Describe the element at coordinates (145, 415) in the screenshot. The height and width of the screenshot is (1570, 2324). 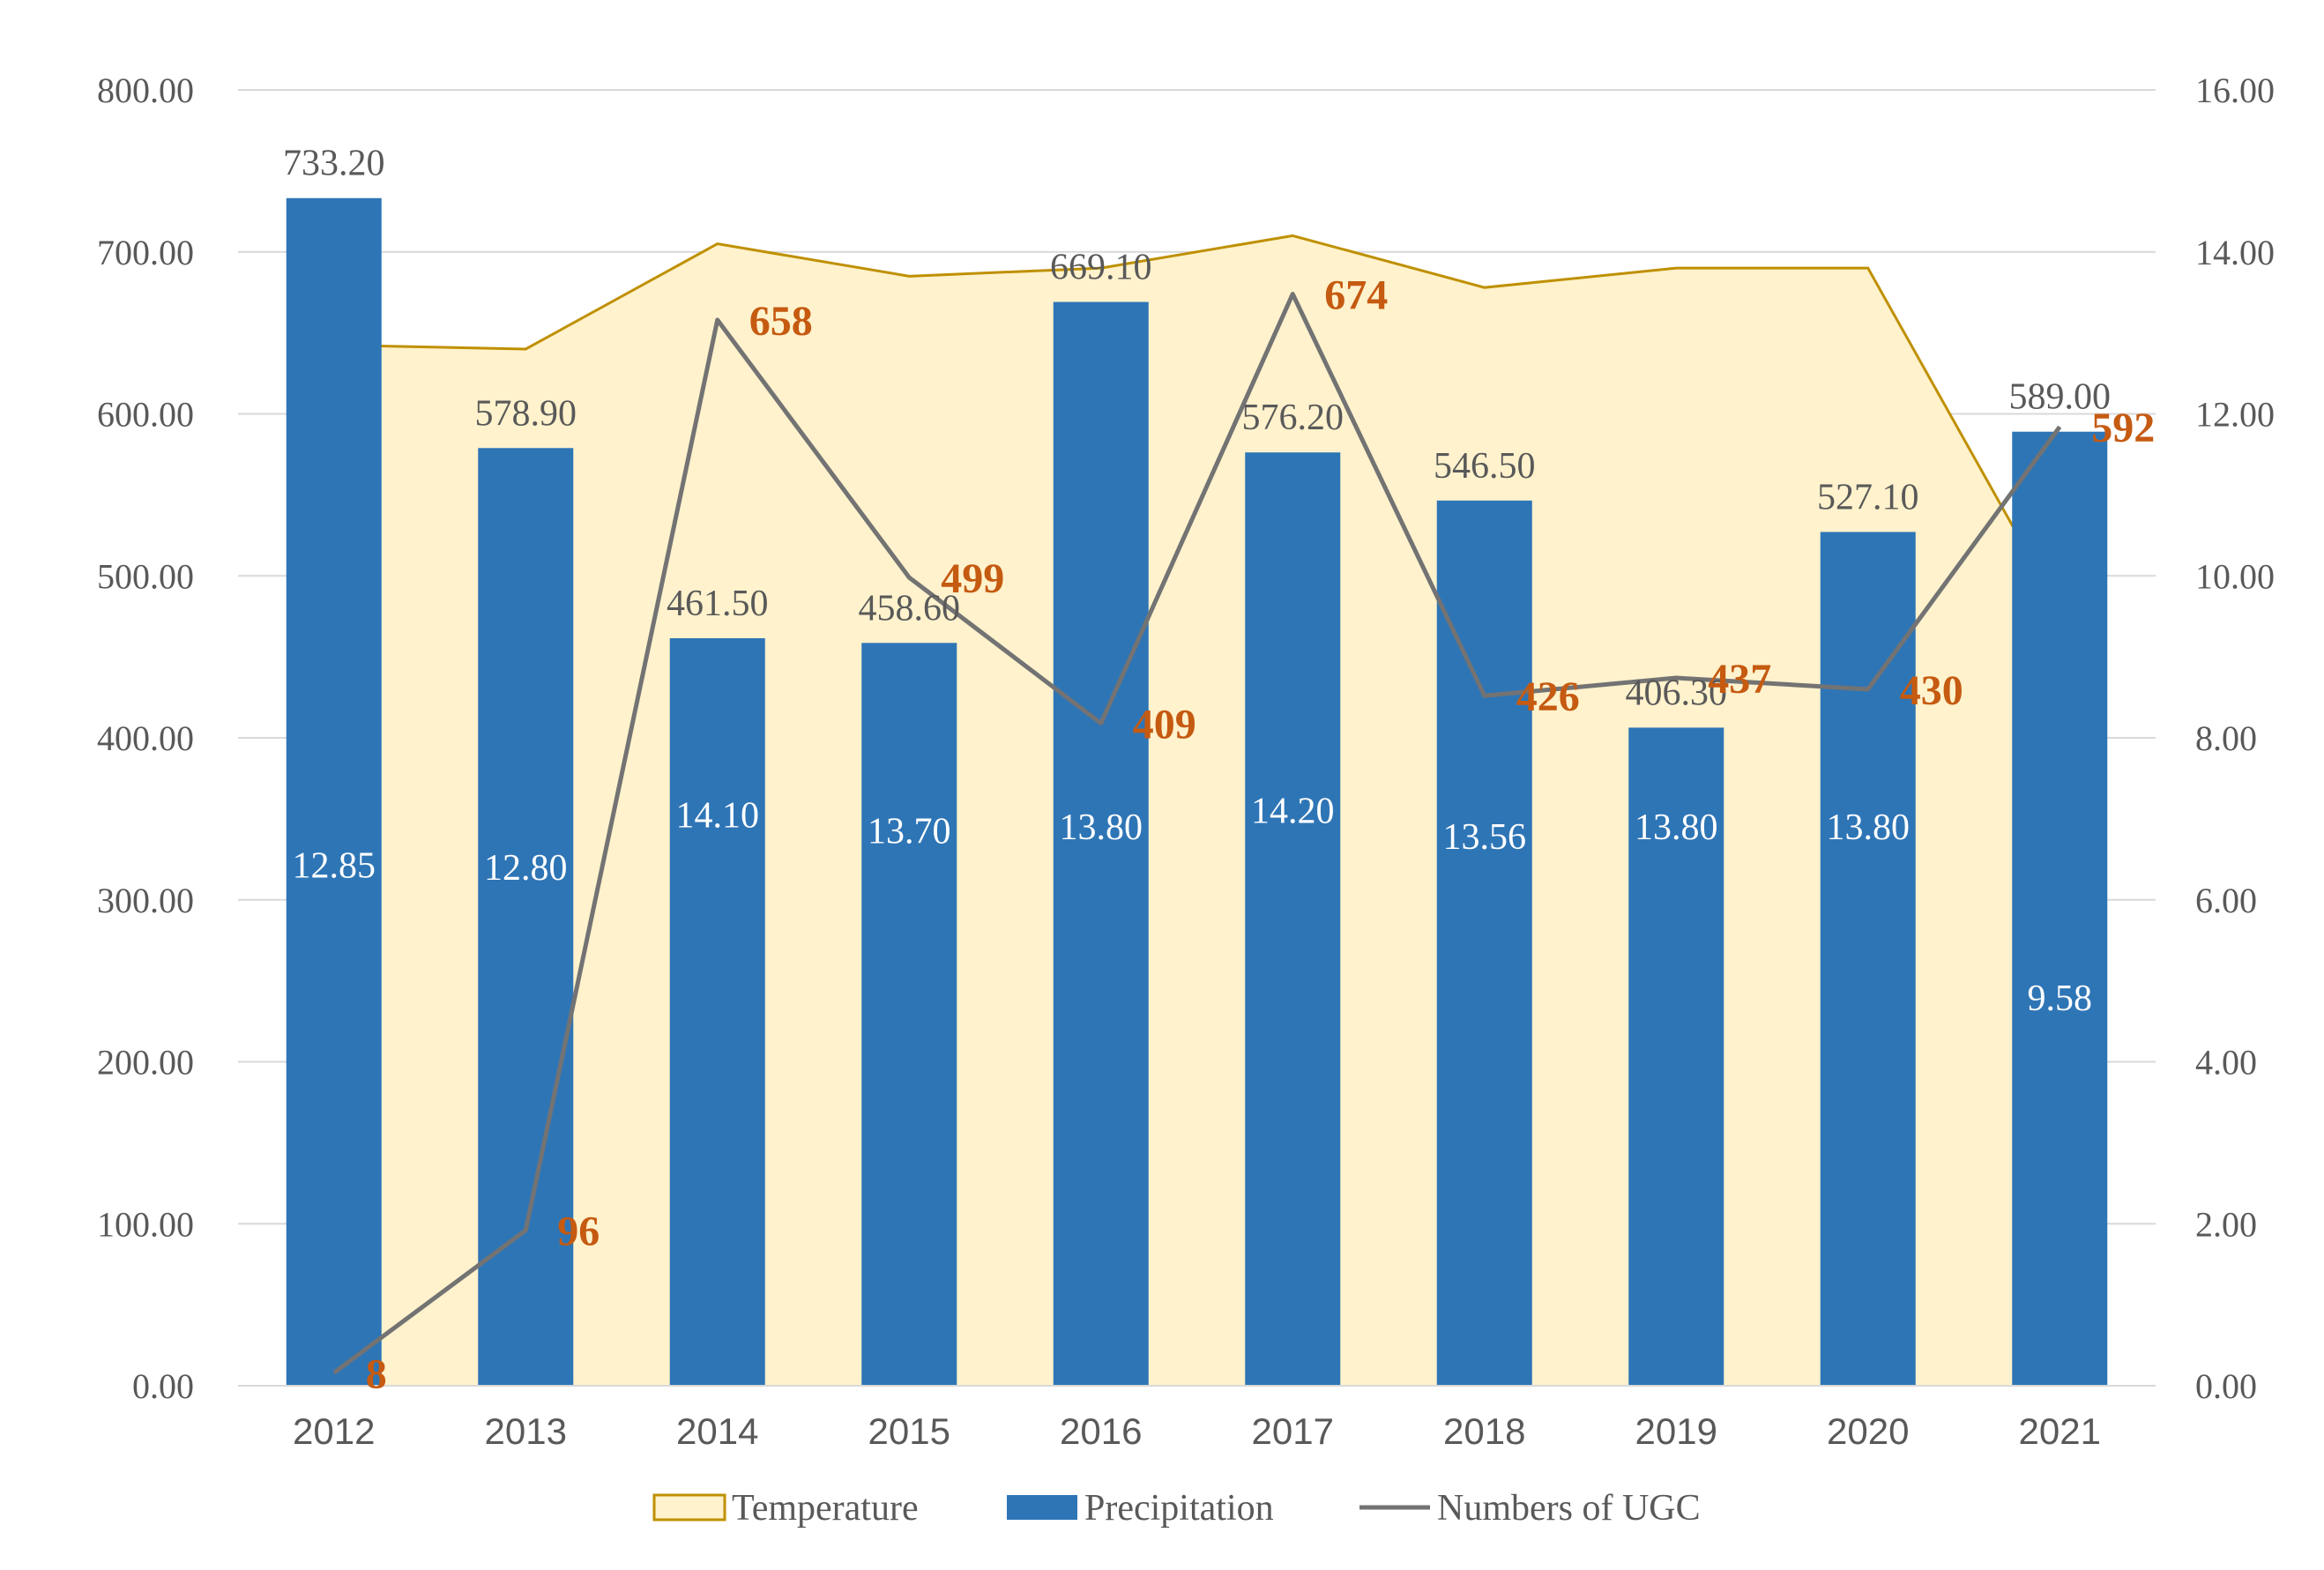
I see `y-left-tick-label: 600.00` at that location.